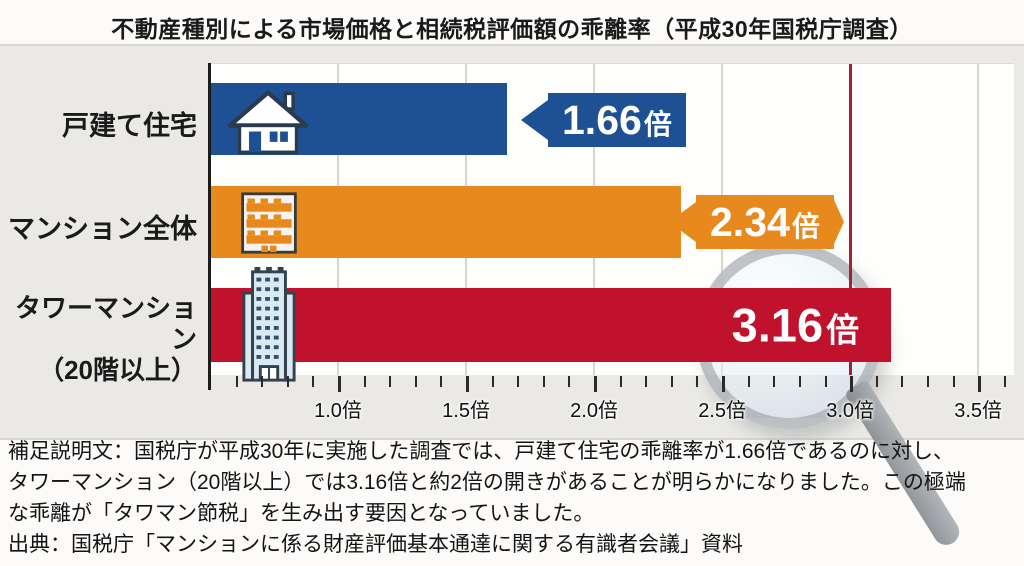 The image size is (1024, 566). What do you see at coordinates (129, 126) in the screenshot?
I see `category-label: 戸建て住宅` at bounding box center [129, 126].